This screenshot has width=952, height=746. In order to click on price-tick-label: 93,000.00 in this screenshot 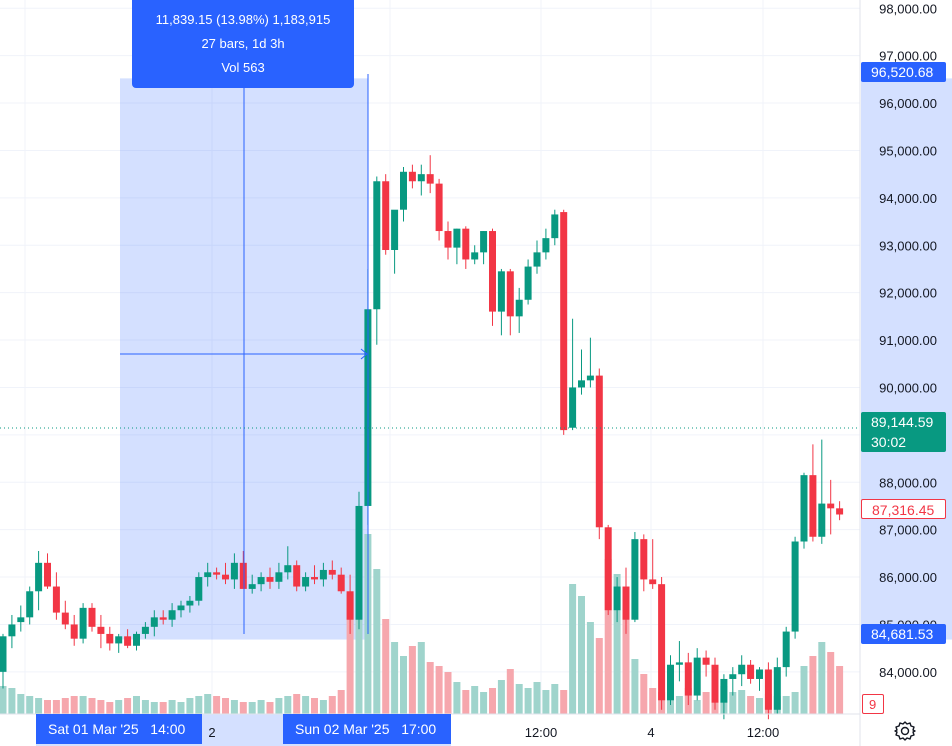, I will do `click(908, 245)`.